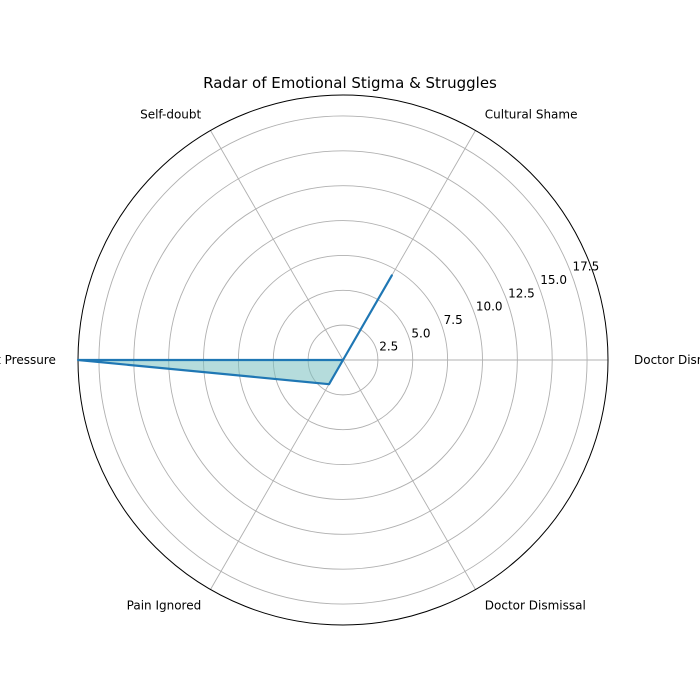 The height and width of the screenshot is (700, 700). Describe the element at coordinates (170, 114) in the screenshot. I see `category-label: Self-doubt` at that location.